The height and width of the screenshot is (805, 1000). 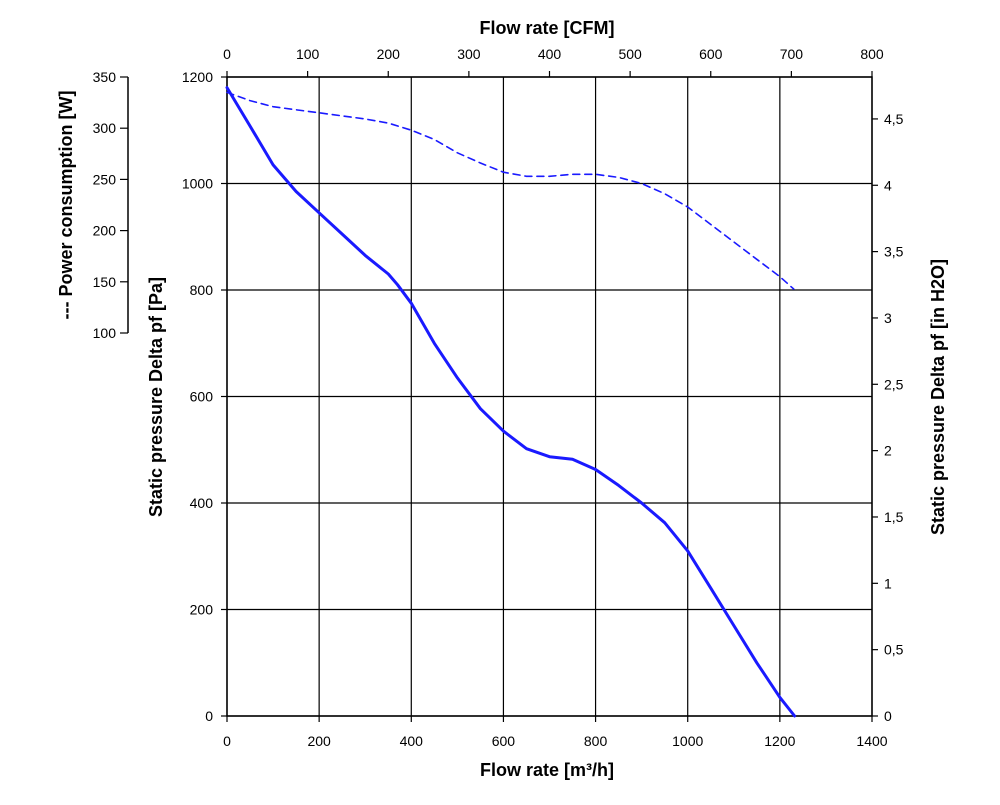 I want to click on bottom-tick-label: 1200, so click(x=779, y=741).